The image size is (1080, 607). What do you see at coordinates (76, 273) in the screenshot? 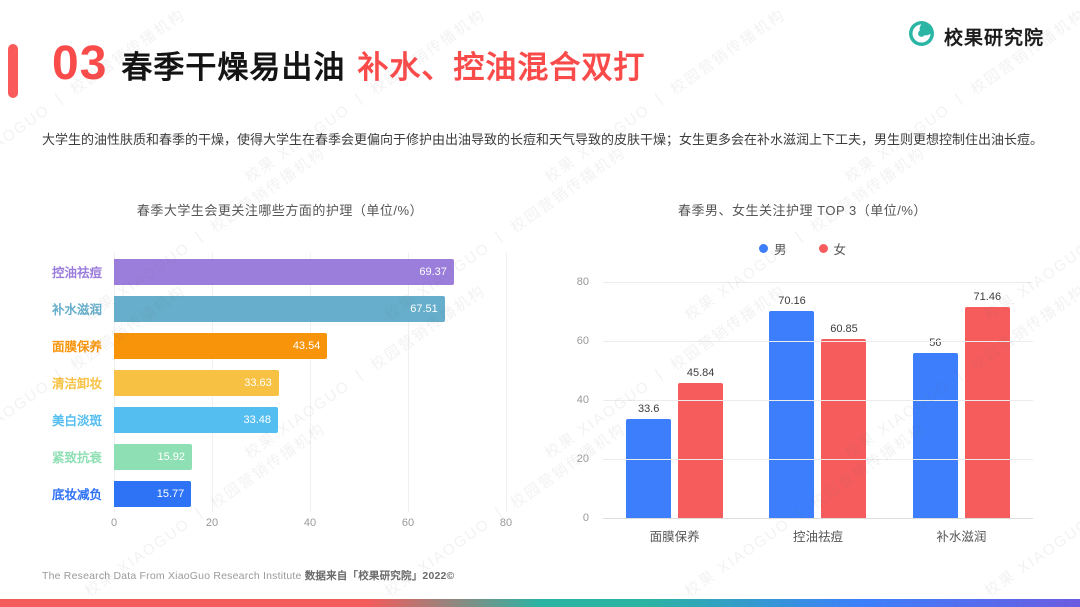
I see `left-chart-category-label: 控油祛痘` at bounding box center [76, 273].